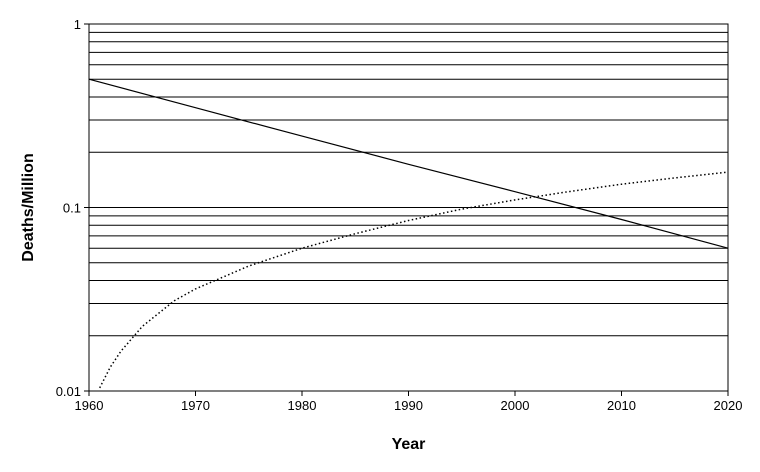 This screenshot has width=760, height=472. I want to click on y-tick-label: 1, so click(77, 24).